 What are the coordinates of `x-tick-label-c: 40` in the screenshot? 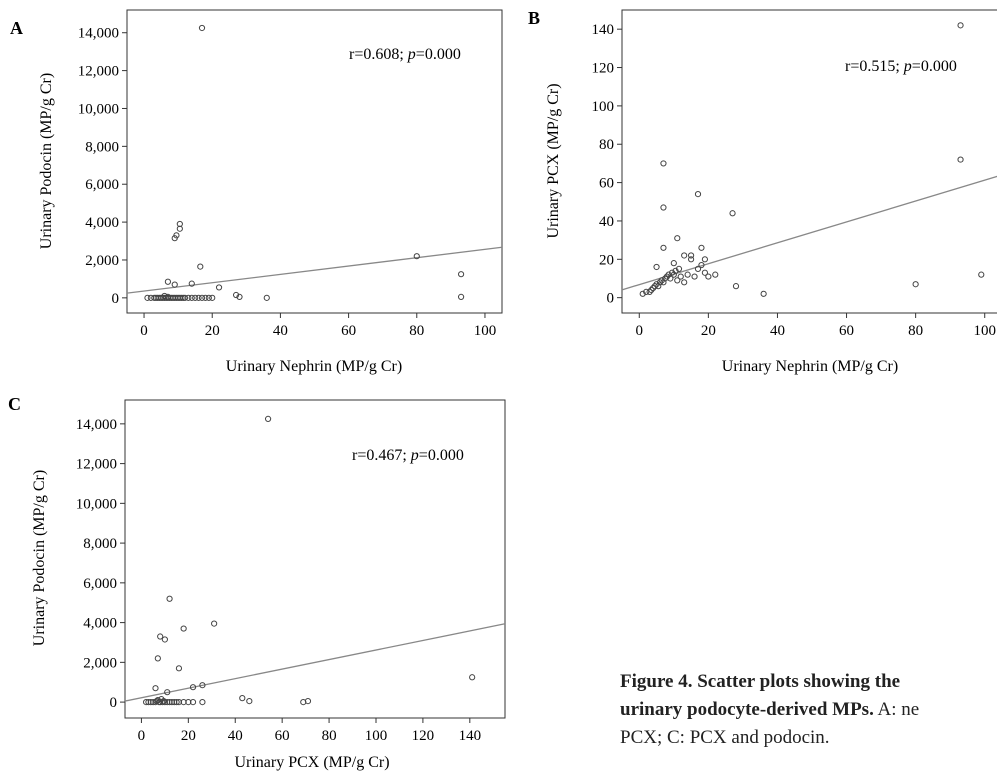 It's located at (235, 736).